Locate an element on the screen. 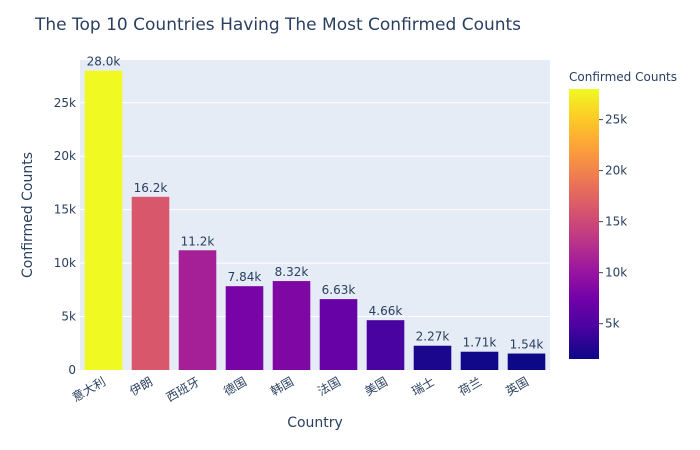 The image size is (700, 450). data-label: 11.2k is located at coordinates (198, 241).